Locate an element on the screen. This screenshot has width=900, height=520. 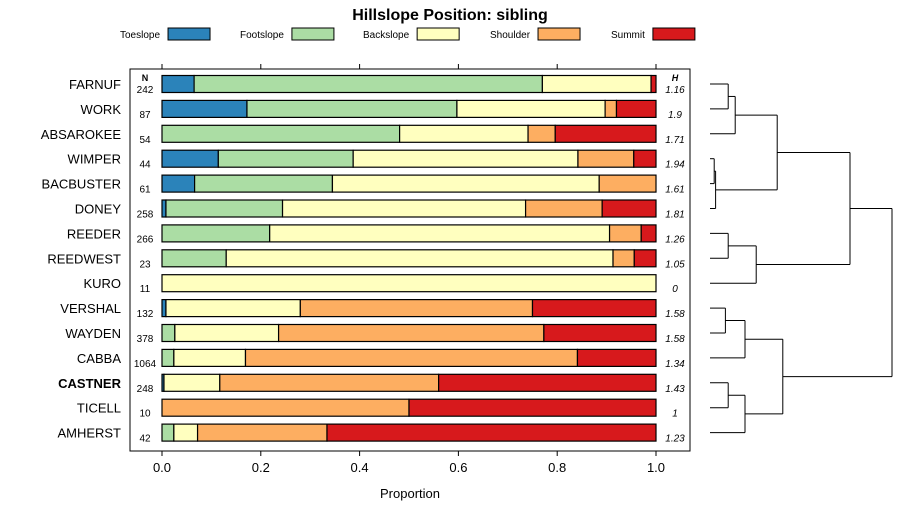
row-n-count: 87 is located at coordinates (145, 115).